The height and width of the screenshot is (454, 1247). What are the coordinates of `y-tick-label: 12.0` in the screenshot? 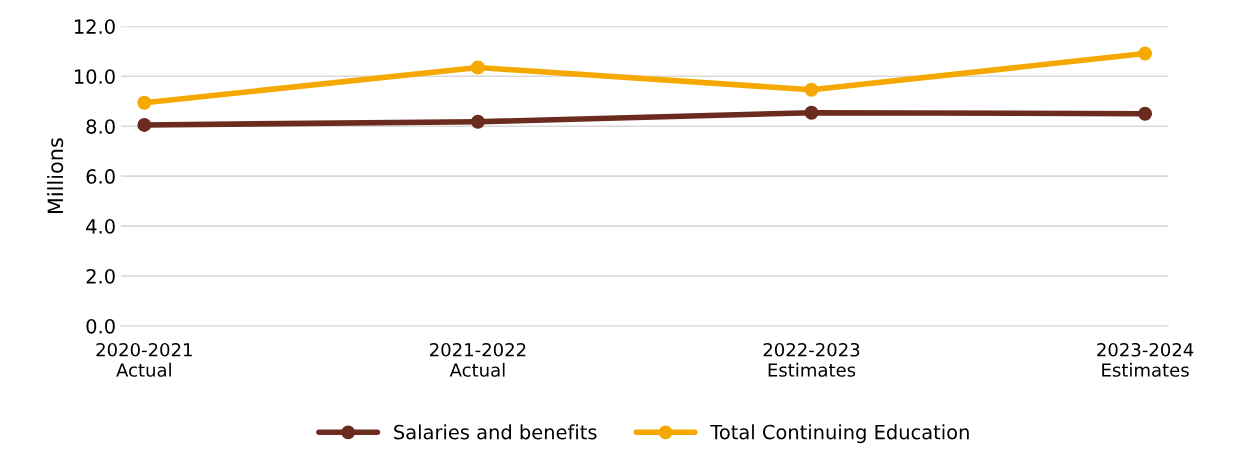 It's located at (94, 26).